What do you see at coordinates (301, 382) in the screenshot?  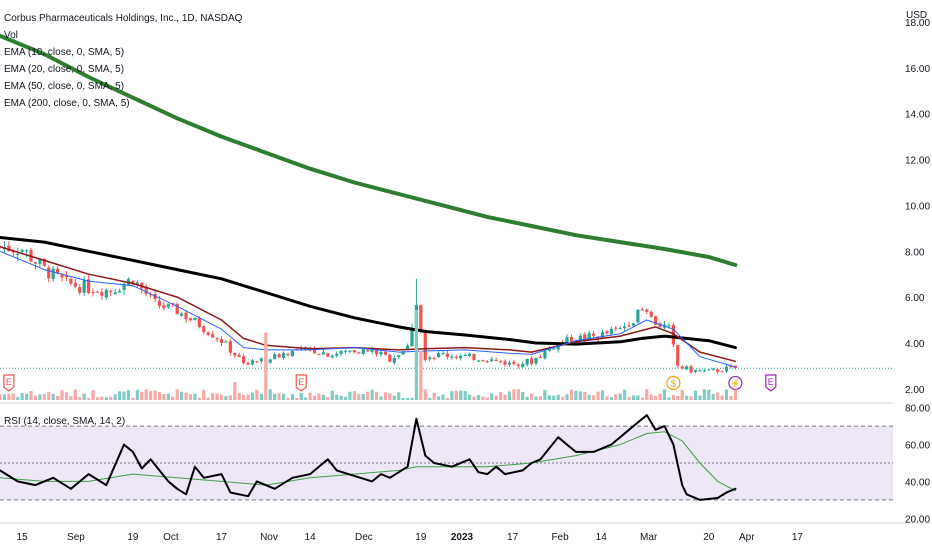 I see `earnings-marker-label: E` at bounding box center [301, 382].